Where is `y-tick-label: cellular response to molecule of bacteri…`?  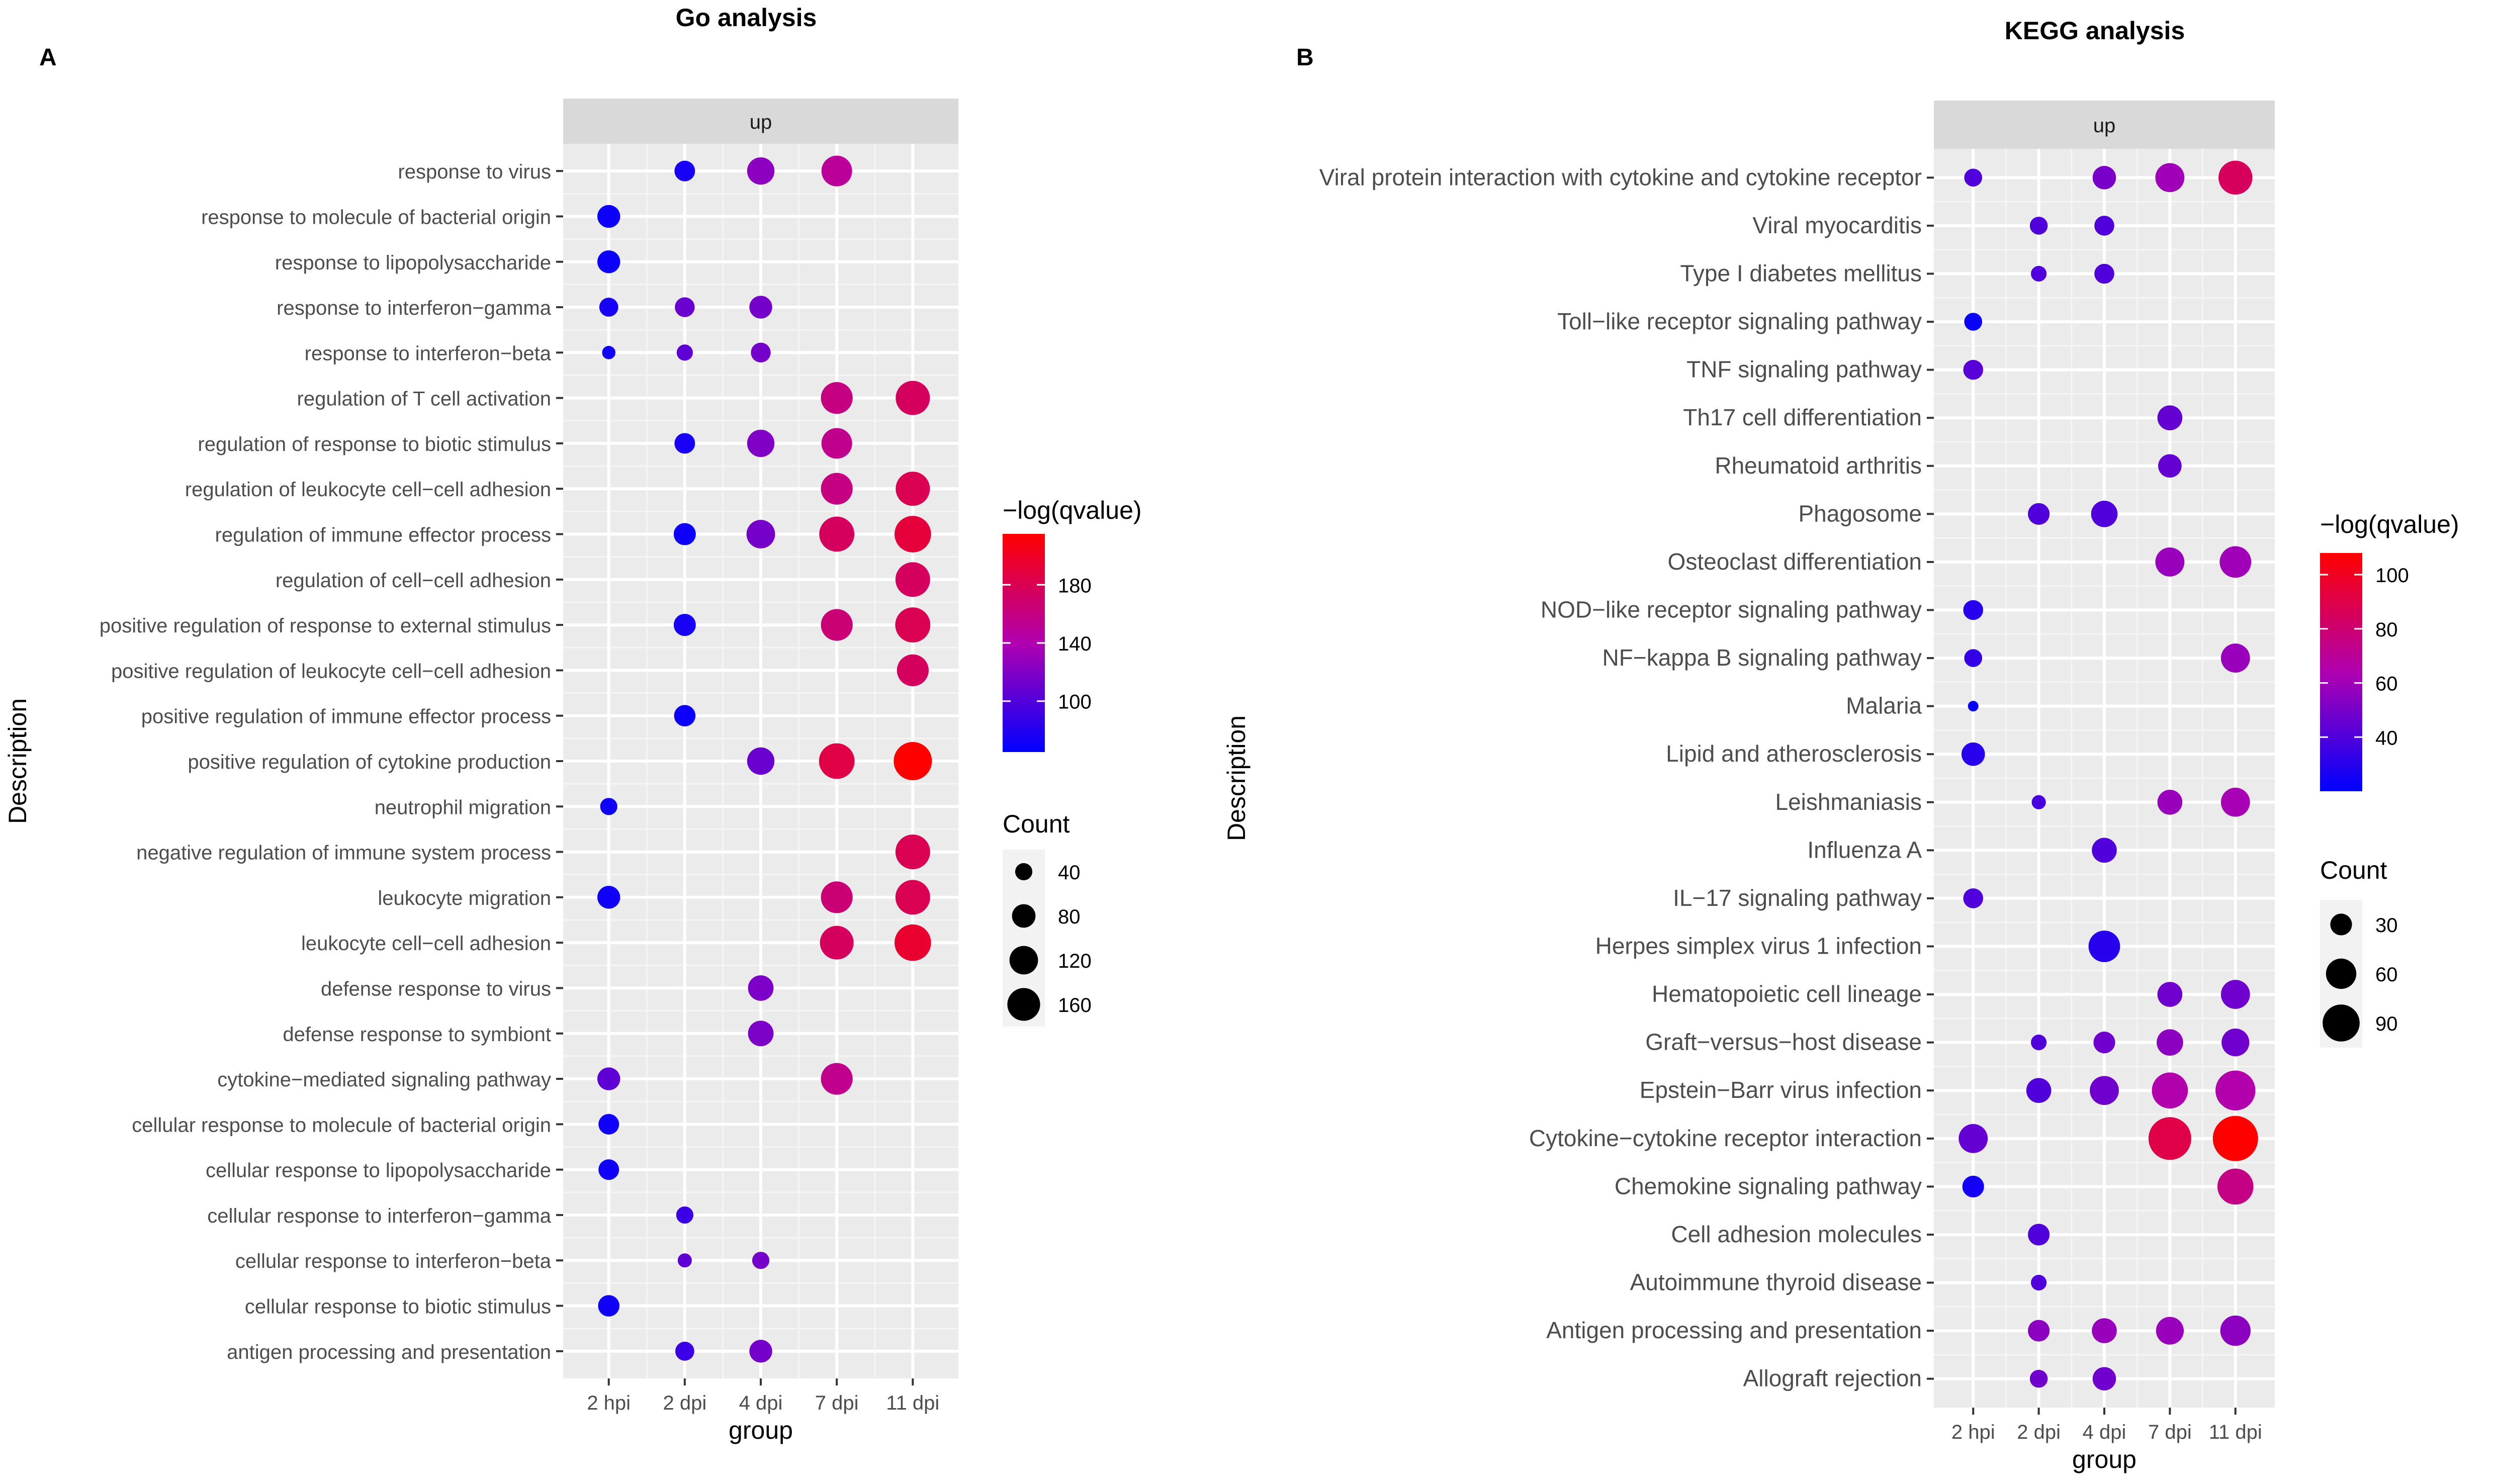 y-tick-label: cellular response to molecule of bacteri… is located at coordinates (341, 1125).